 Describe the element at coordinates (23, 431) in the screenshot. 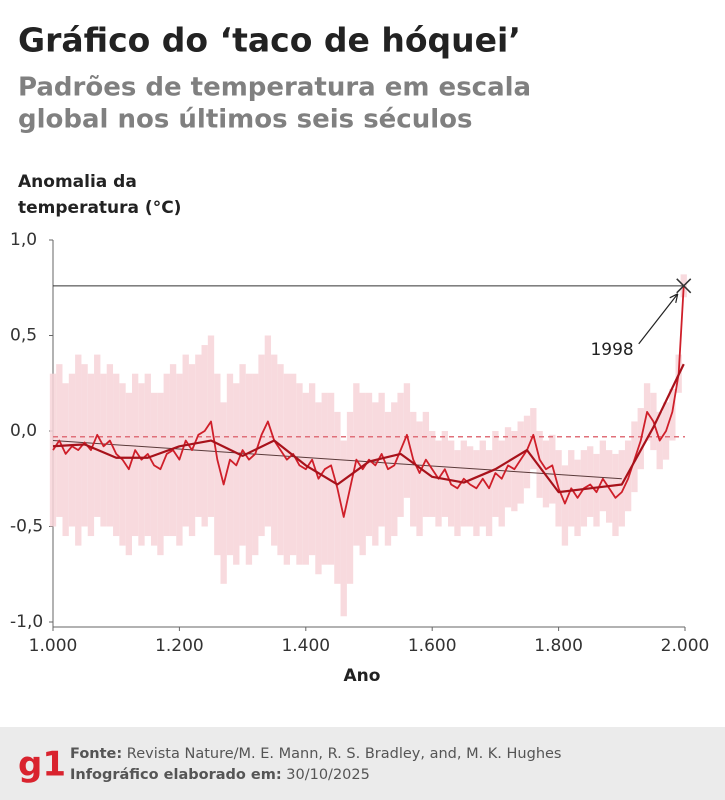

I see `y-tick-label: 0,0` at that location.